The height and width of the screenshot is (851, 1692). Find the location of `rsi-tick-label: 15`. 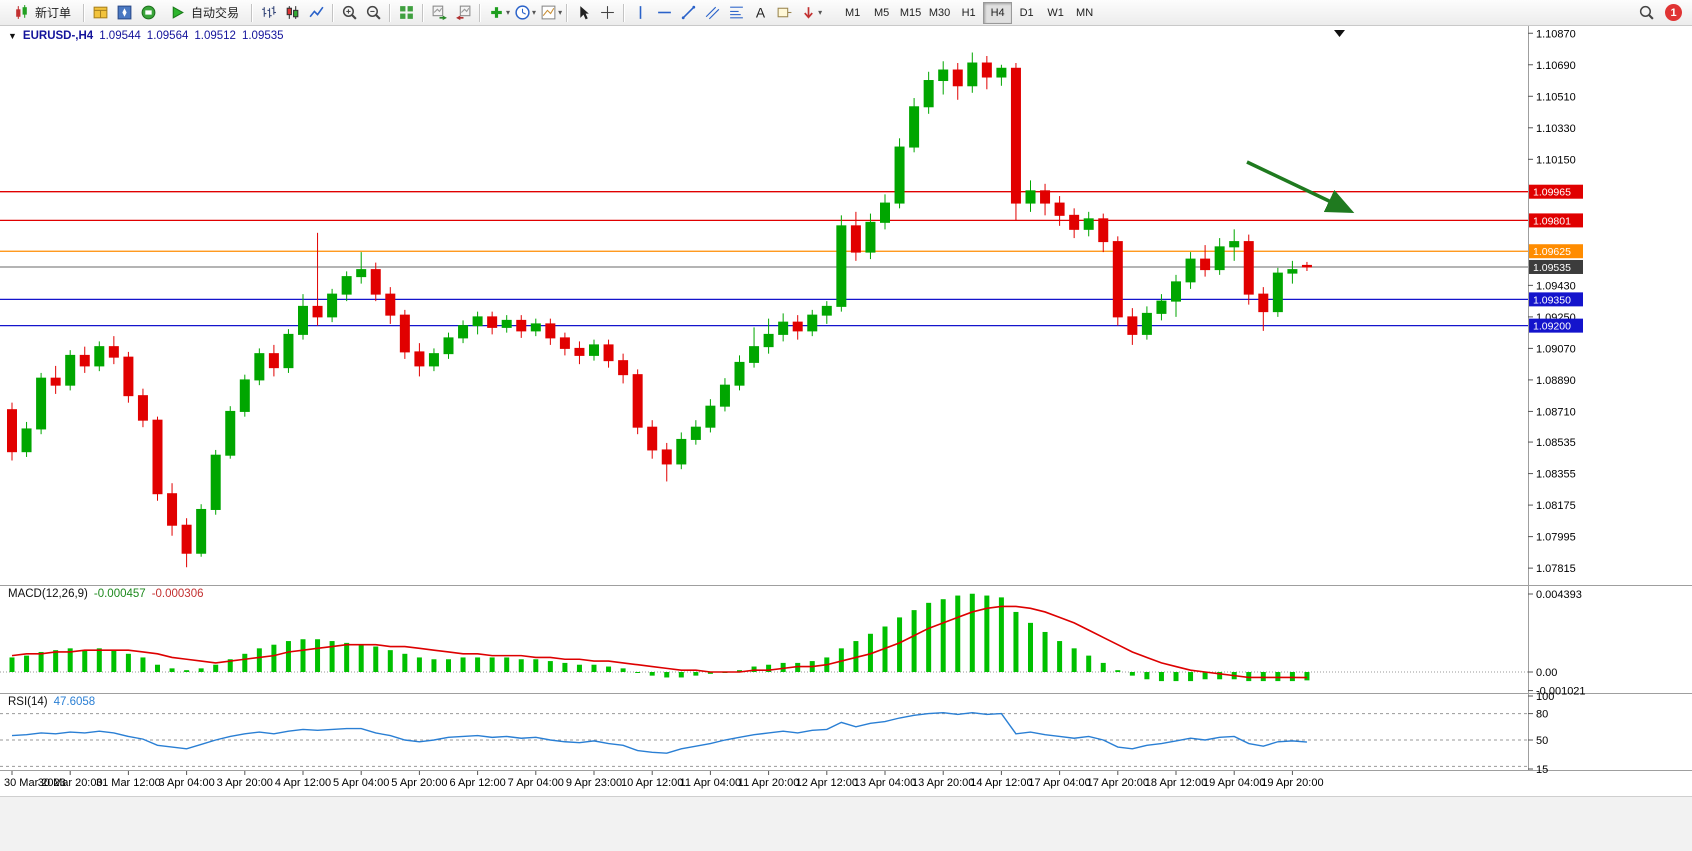

rsi-tick-label: 15 is located at coordinates (1542, 770).